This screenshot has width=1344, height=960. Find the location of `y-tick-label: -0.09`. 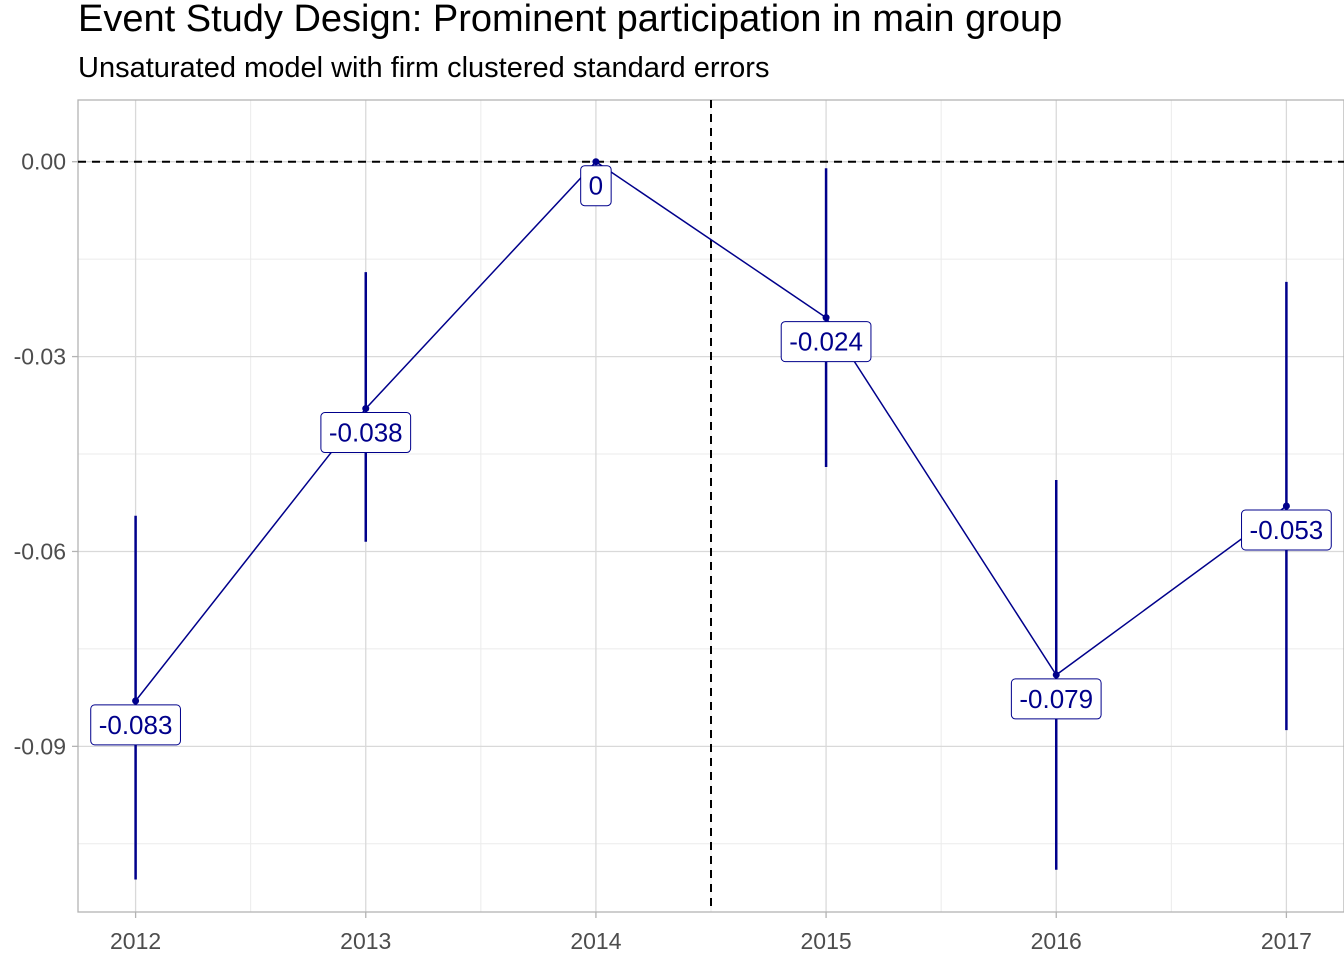

y-tick-label: -0.09 is located at coordinates (40, 746).